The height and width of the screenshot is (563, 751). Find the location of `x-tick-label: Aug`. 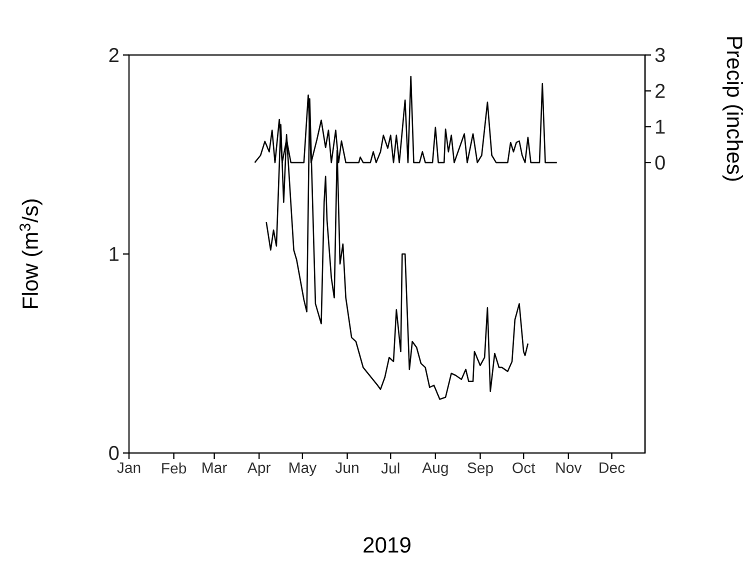

x-tick-label: Aug is located at coordinates (435, 469).